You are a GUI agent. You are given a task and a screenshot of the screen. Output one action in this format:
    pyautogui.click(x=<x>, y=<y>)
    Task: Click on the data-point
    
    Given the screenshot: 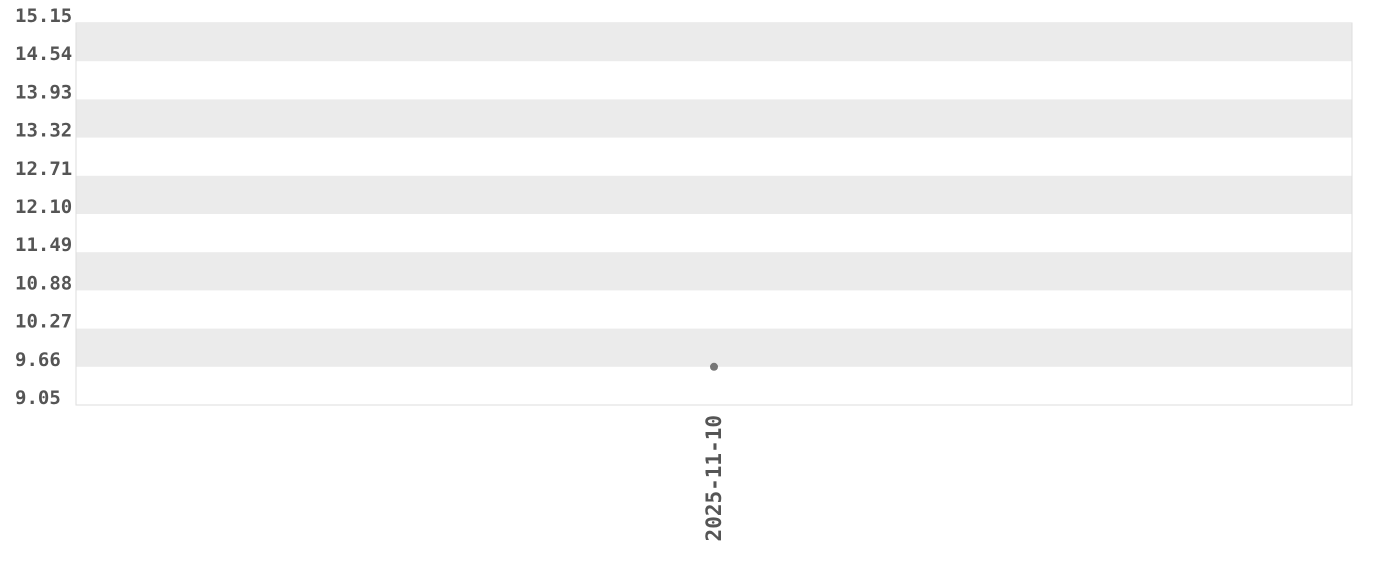 What is the action you would take?
    pyautogui.click(x=714, y=366)
    